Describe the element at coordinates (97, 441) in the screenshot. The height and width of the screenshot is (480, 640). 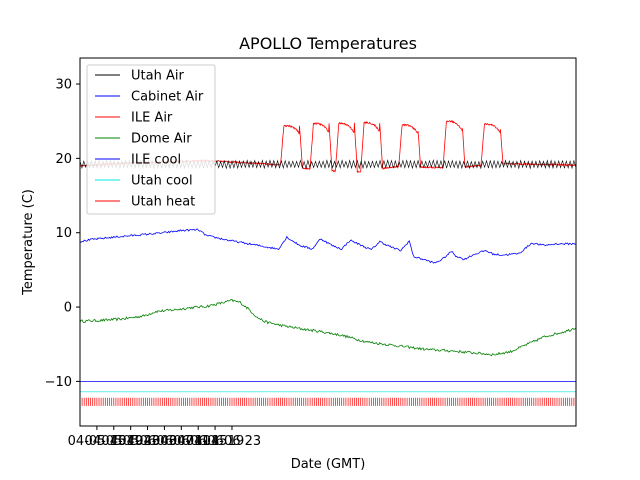
I see `x-tick-label: 04-05 15` at that location.